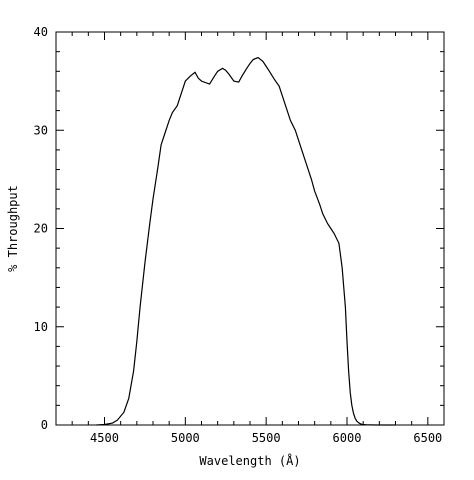 This screenshot has height=480, width=474. I want to click on x-tick-label: 5500, so click(266, 438).